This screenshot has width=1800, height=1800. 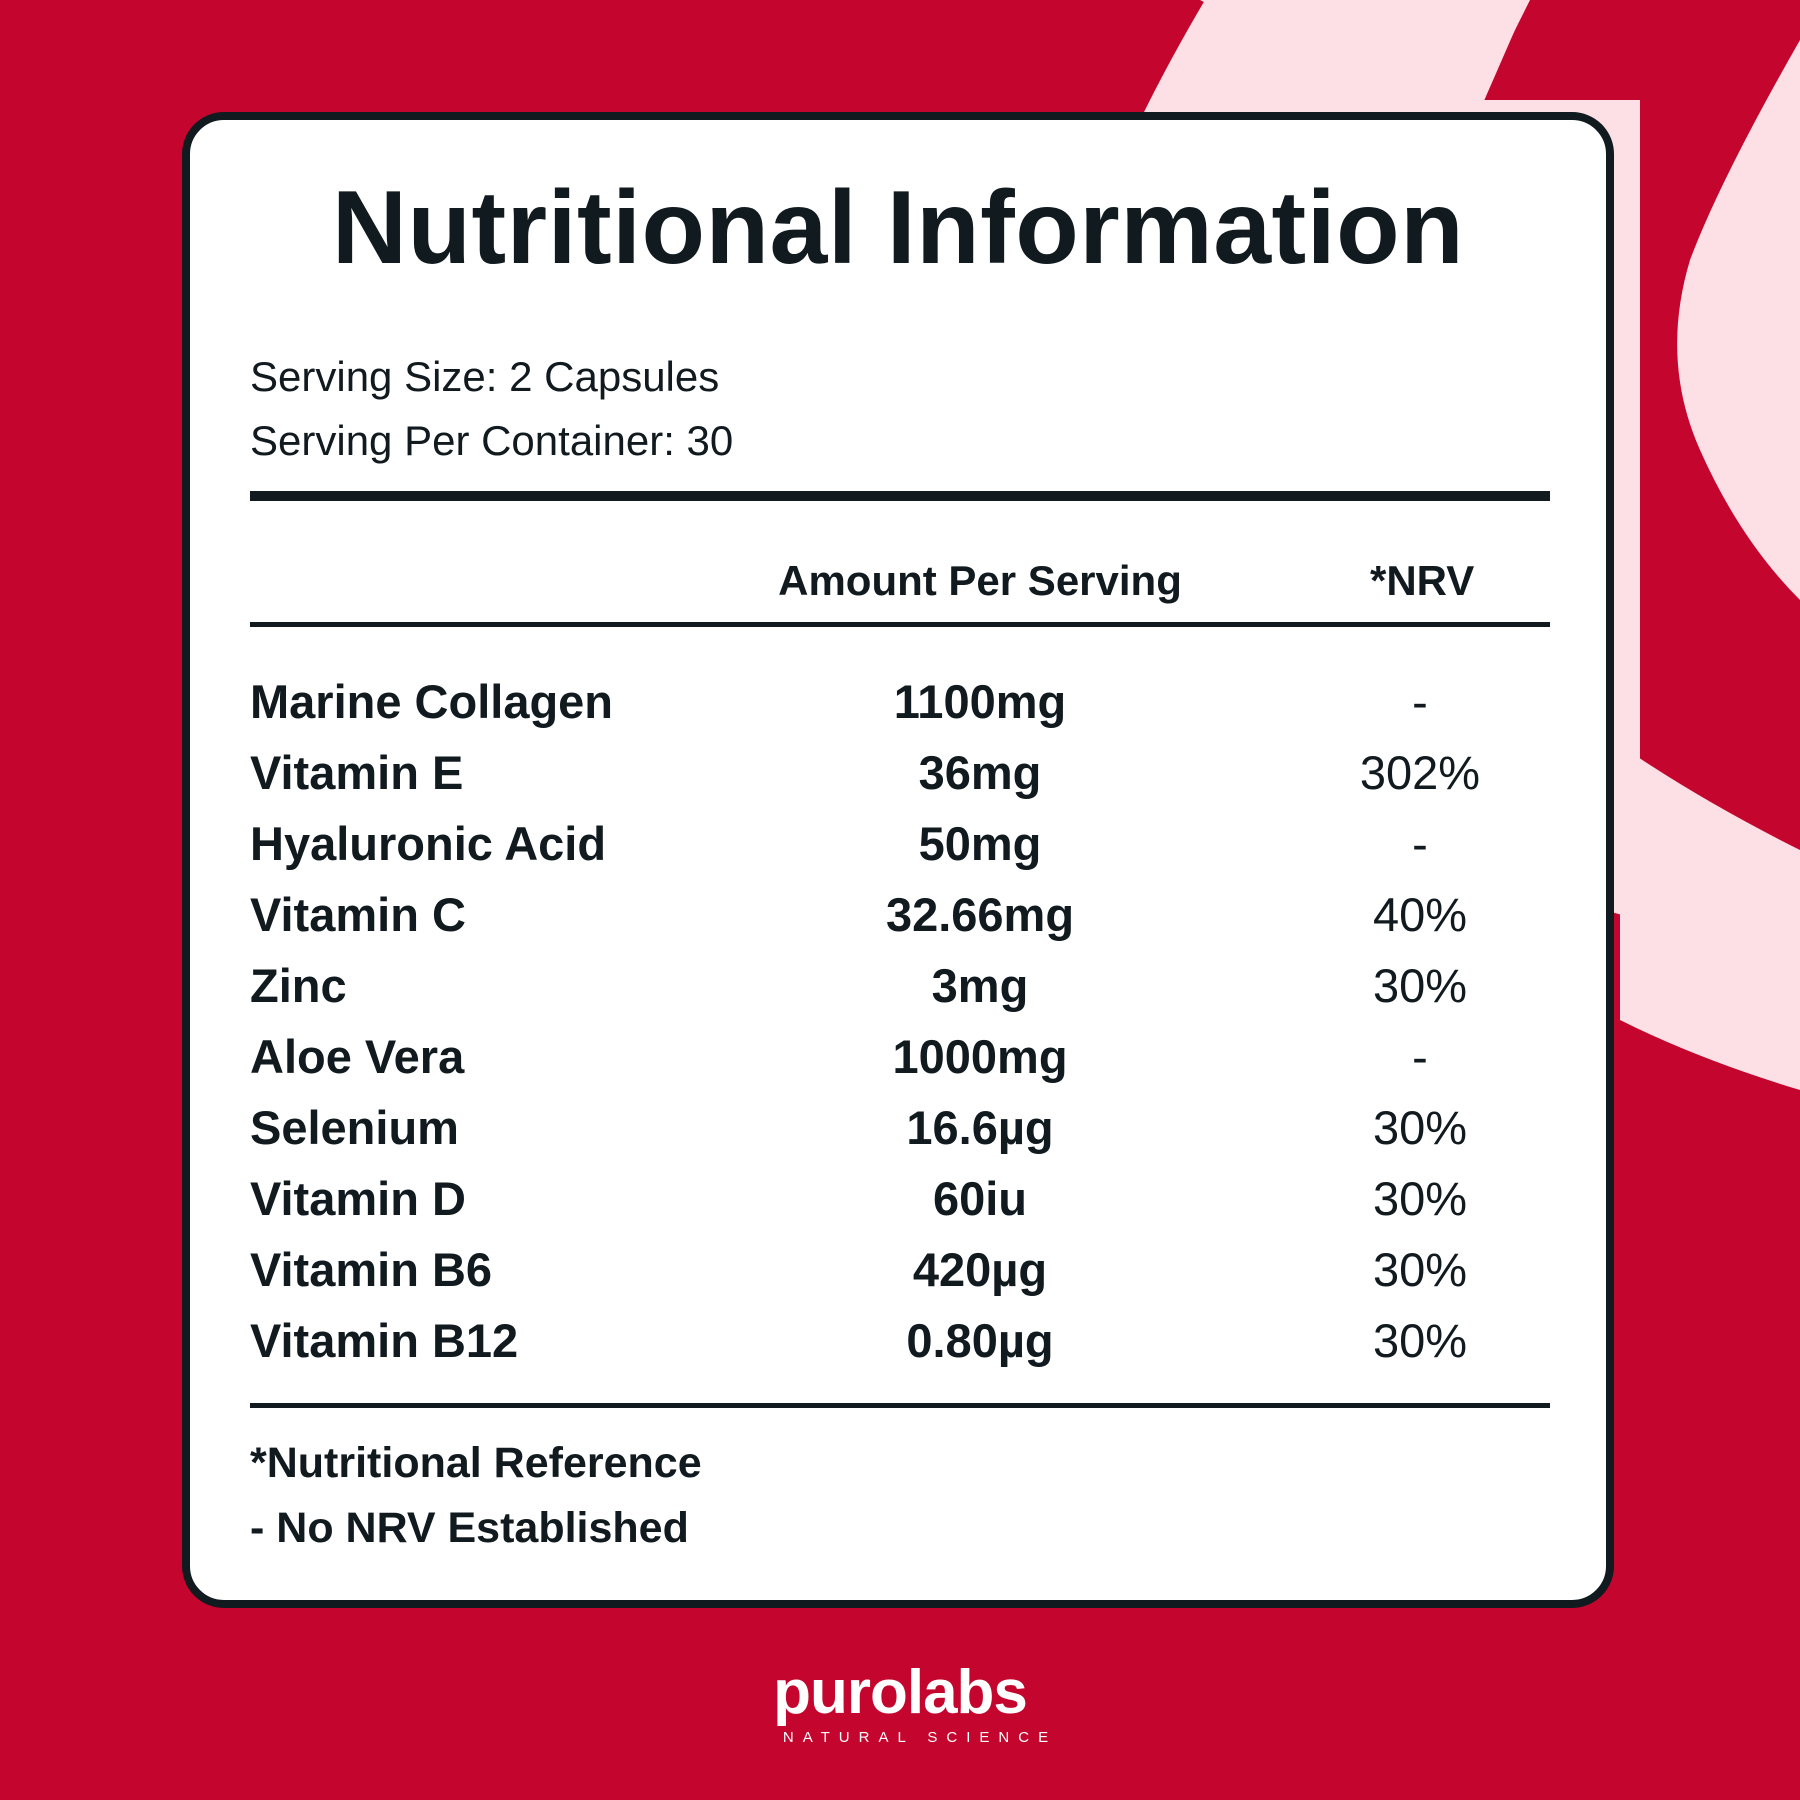 What do you see at coordinates (920, 1737) in the screenshot?
I see `brand-tagline: NATURAL SCIENCE` at bounding box center [920, 1737].